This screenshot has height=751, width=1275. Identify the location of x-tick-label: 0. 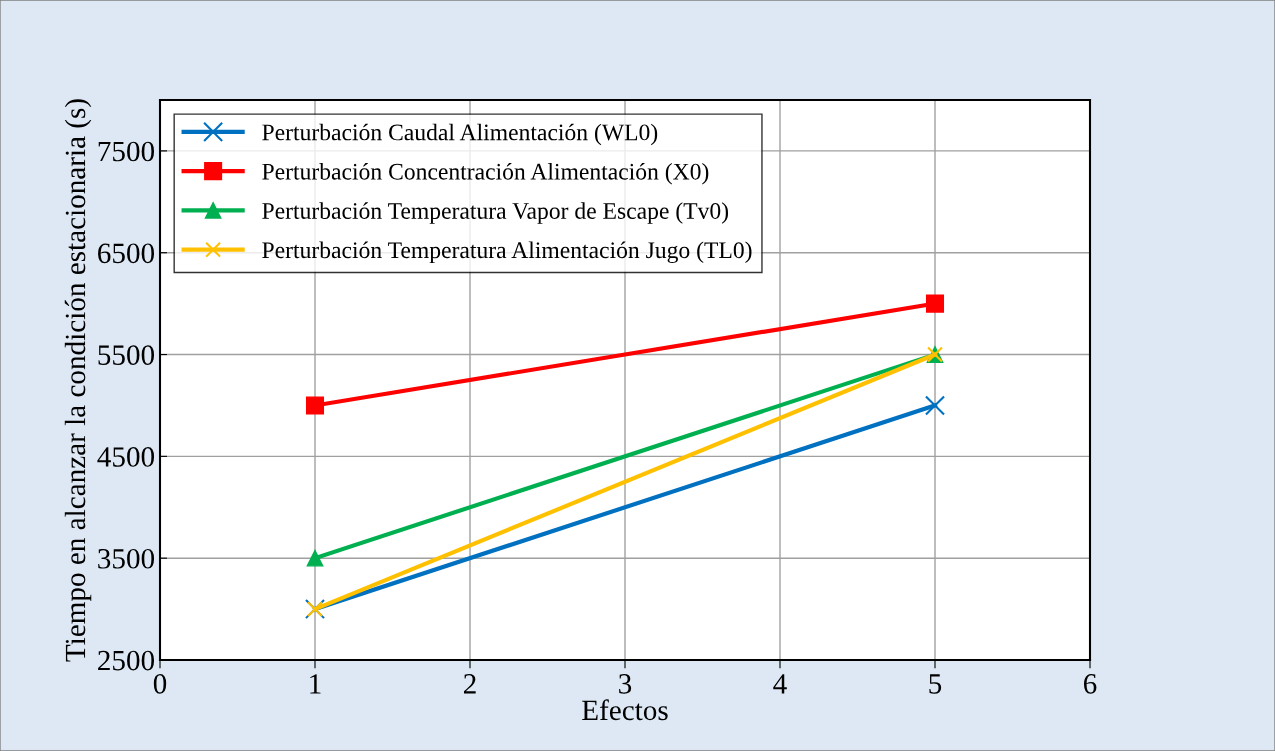
(160, 684).